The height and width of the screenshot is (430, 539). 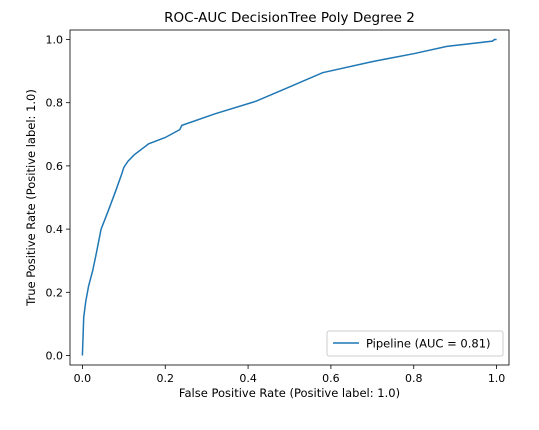 I want to click on y-tick-label: 0.4, so click(x=55, y=229).